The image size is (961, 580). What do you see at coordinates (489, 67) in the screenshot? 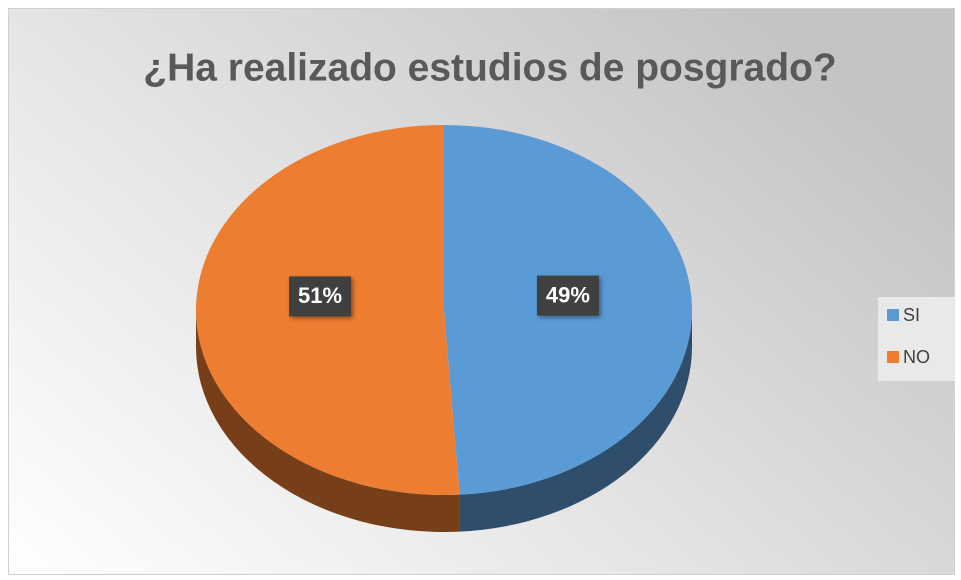
I see `chart-title: ¿Ha realizado estudios de posgrado?` at bounding box center [489, 67].